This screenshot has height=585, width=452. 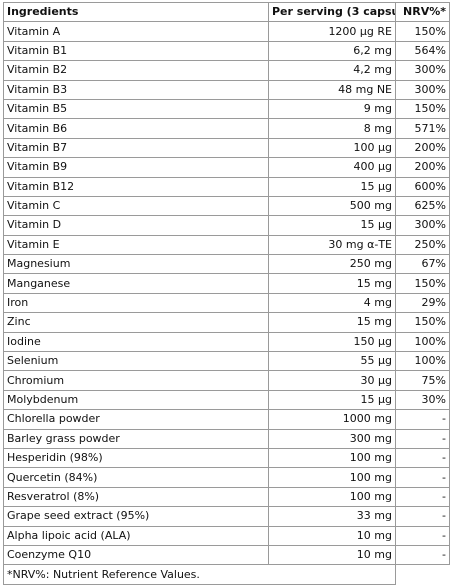 I want to click on ingredient-name: Manganese, so click(x=136, y=283).